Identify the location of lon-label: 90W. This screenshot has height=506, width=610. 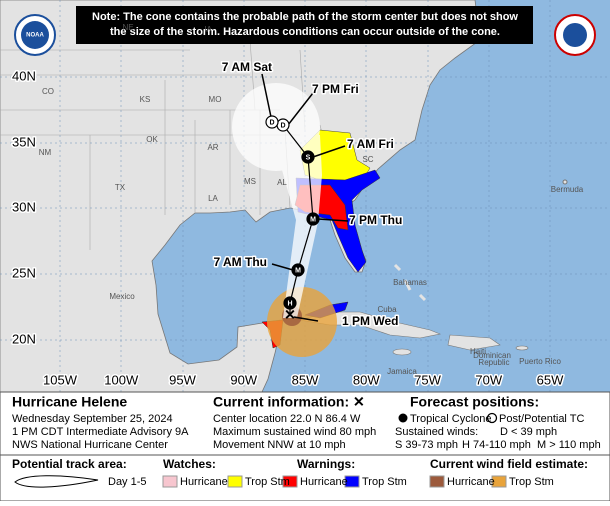
(243, 379).